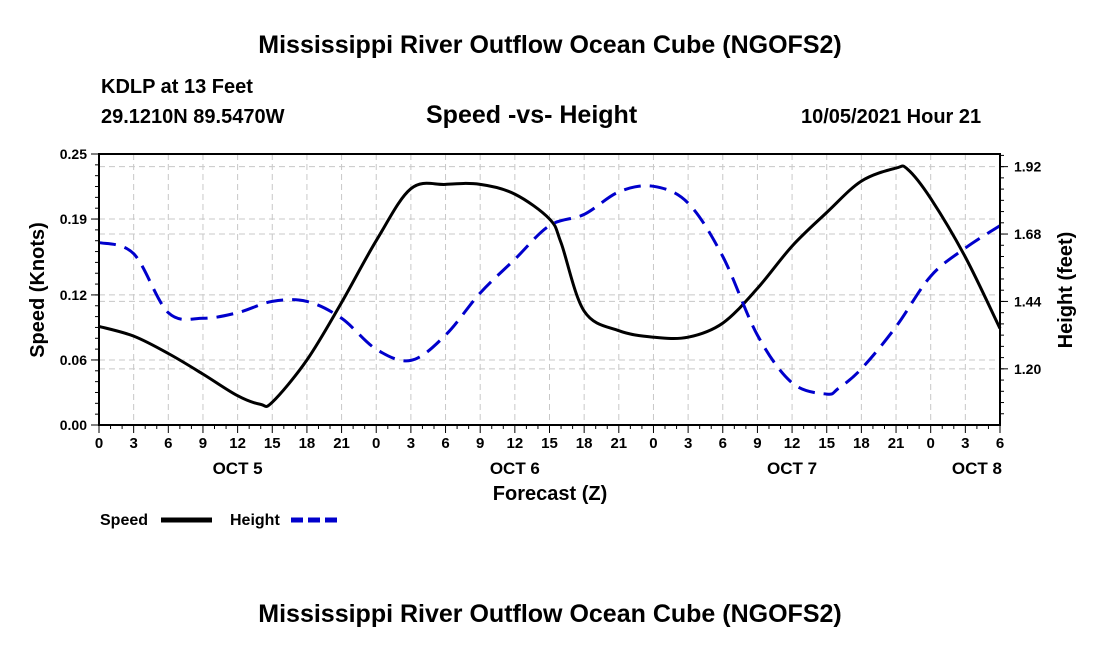  Describe the element at coordinates (38, 290) in the screenshot. I see `y-axis-label: Speed (Knots)` at that location.